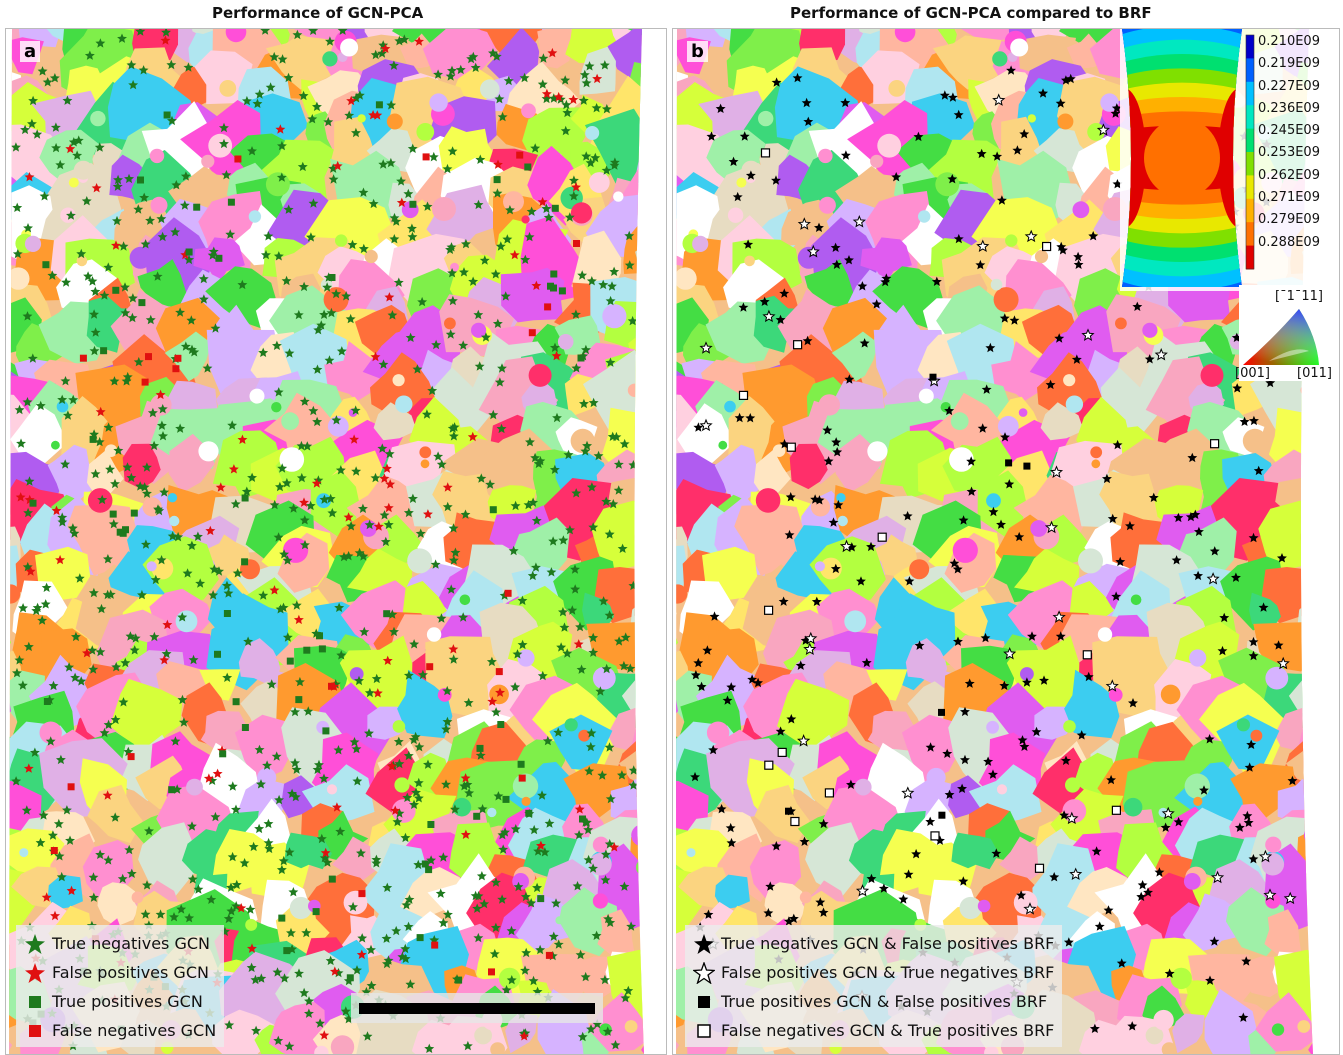 This screenshot has width=1343, height=1055. I want to click on legend-b-fn-tp: False negatives GCN & True positives BRF, so click(873, 1030).